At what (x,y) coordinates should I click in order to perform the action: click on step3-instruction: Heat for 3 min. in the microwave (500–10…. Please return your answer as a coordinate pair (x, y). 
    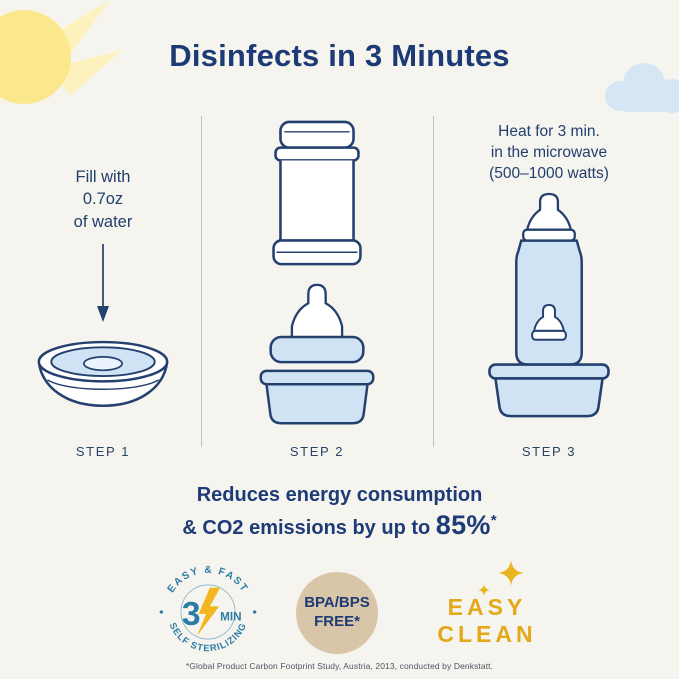
    Looking at the image, I should click on (549, 153).